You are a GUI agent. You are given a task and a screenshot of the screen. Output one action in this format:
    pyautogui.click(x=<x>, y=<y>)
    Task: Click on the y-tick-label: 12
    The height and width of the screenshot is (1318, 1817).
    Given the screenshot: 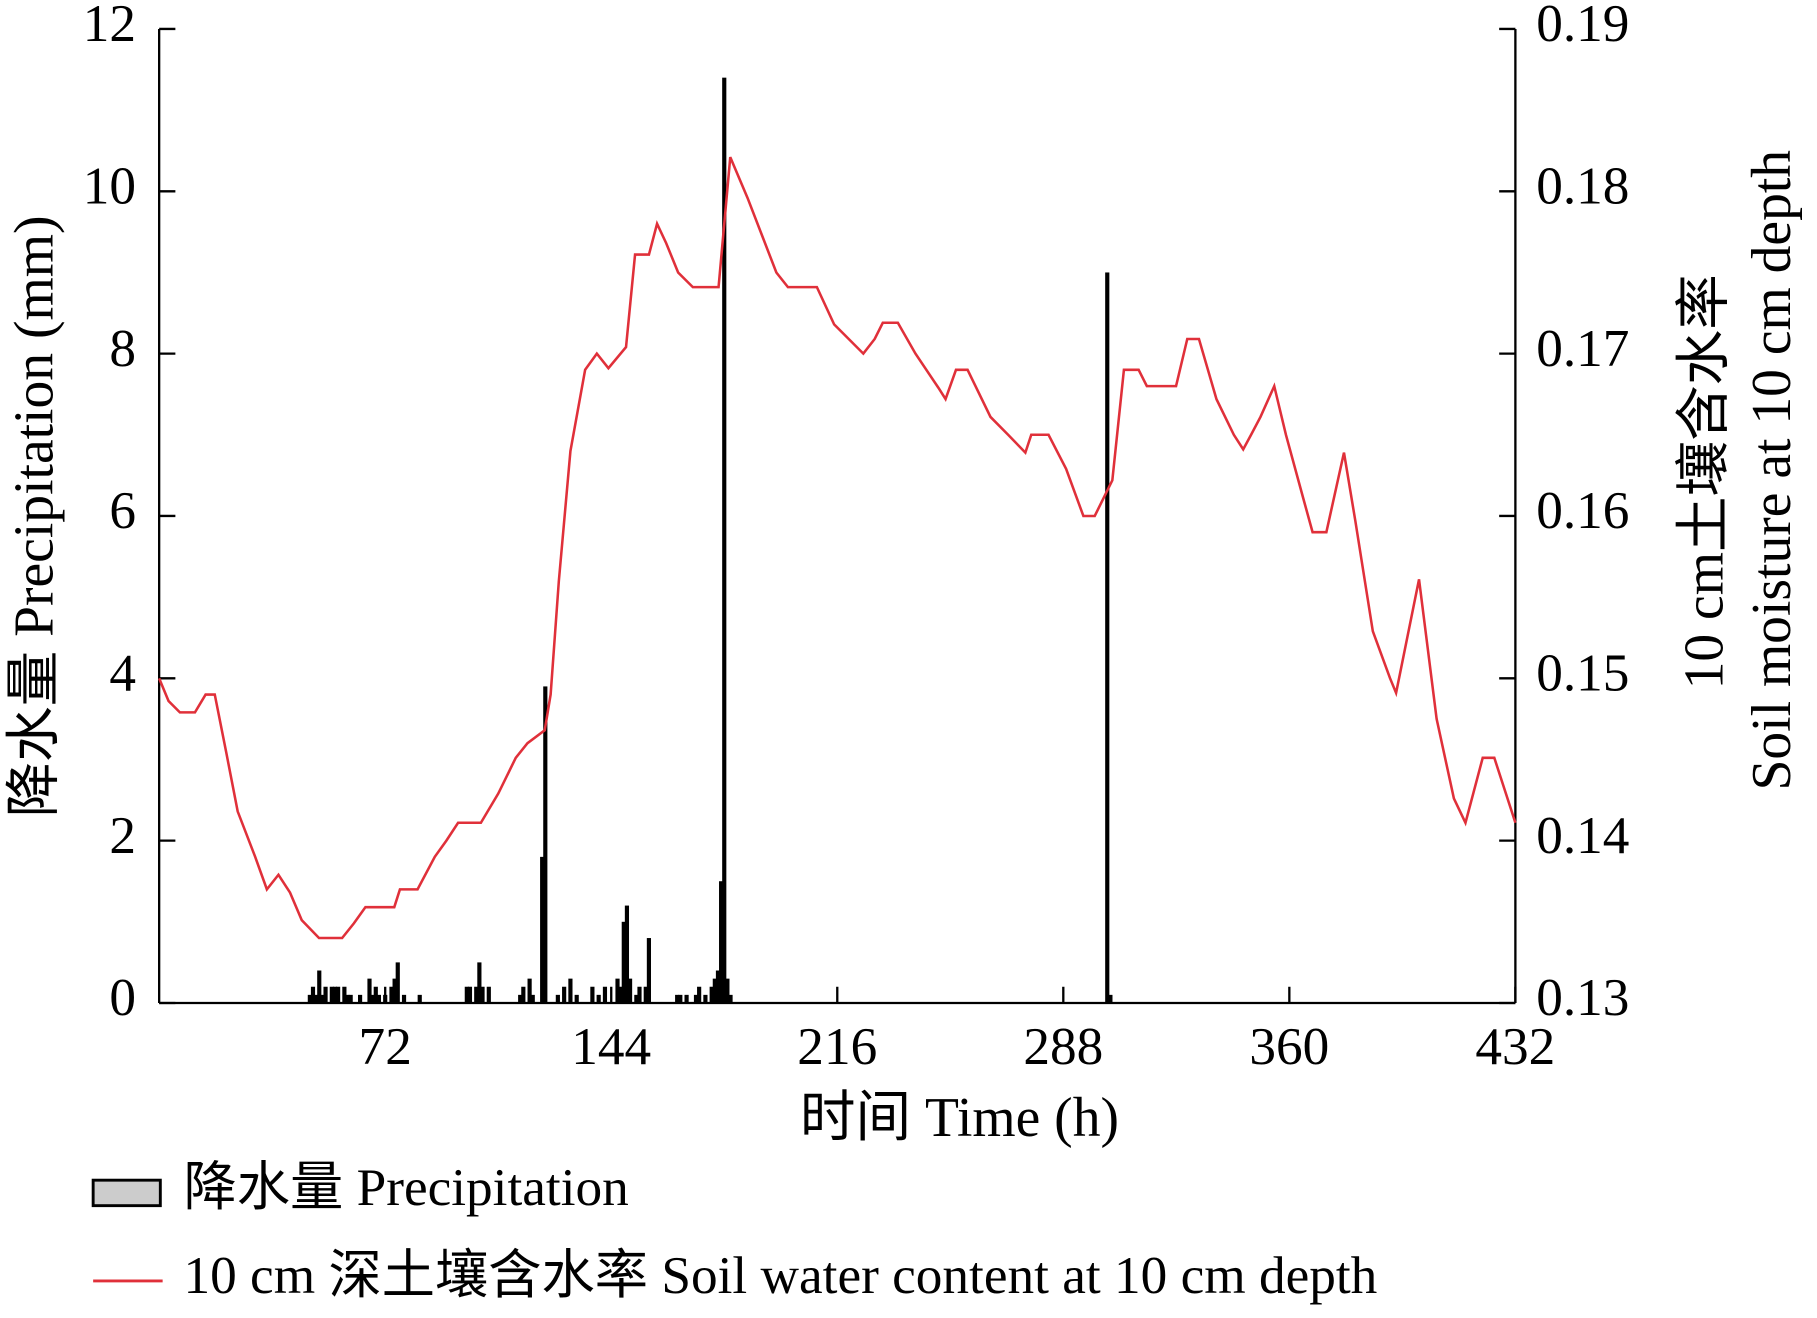 What is the action you would take?
    pyautogui.click(x=109, y=26)
    